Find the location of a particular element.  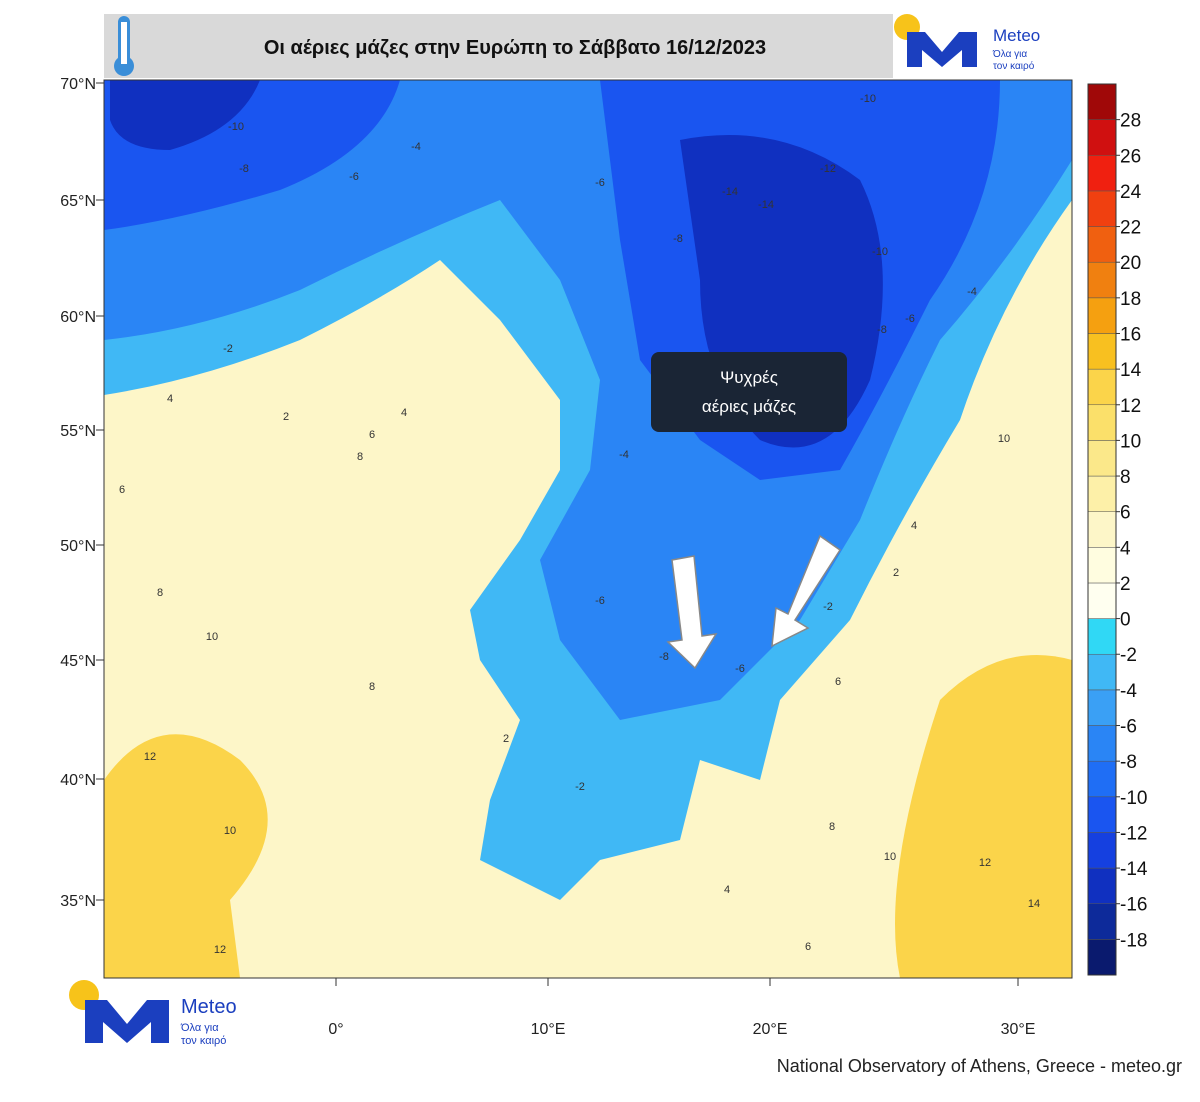

lat-label: 55°N is located at coordinates (78, 431).